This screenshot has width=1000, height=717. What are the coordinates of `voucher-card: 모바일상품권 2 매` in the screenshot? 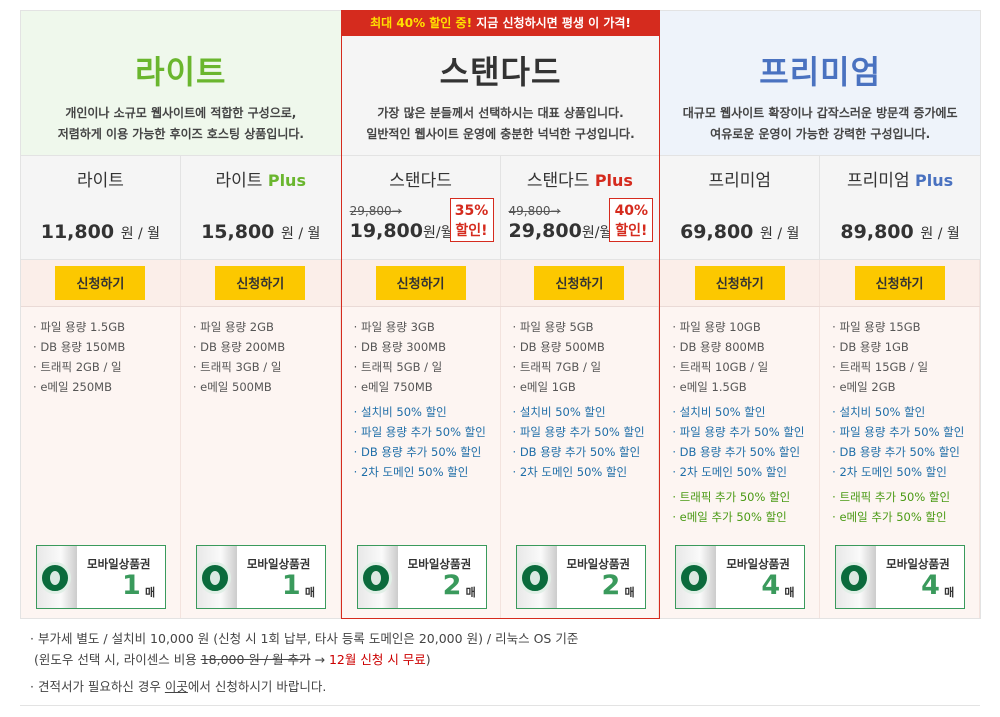 It's located at (421, 577).